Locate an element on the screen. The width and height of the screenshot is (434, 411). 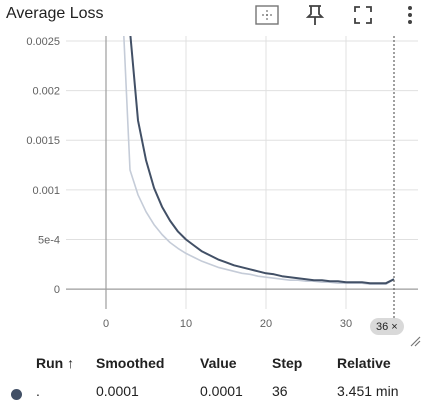
cell-value: 0.0001 is located at coordinates (221, 391).